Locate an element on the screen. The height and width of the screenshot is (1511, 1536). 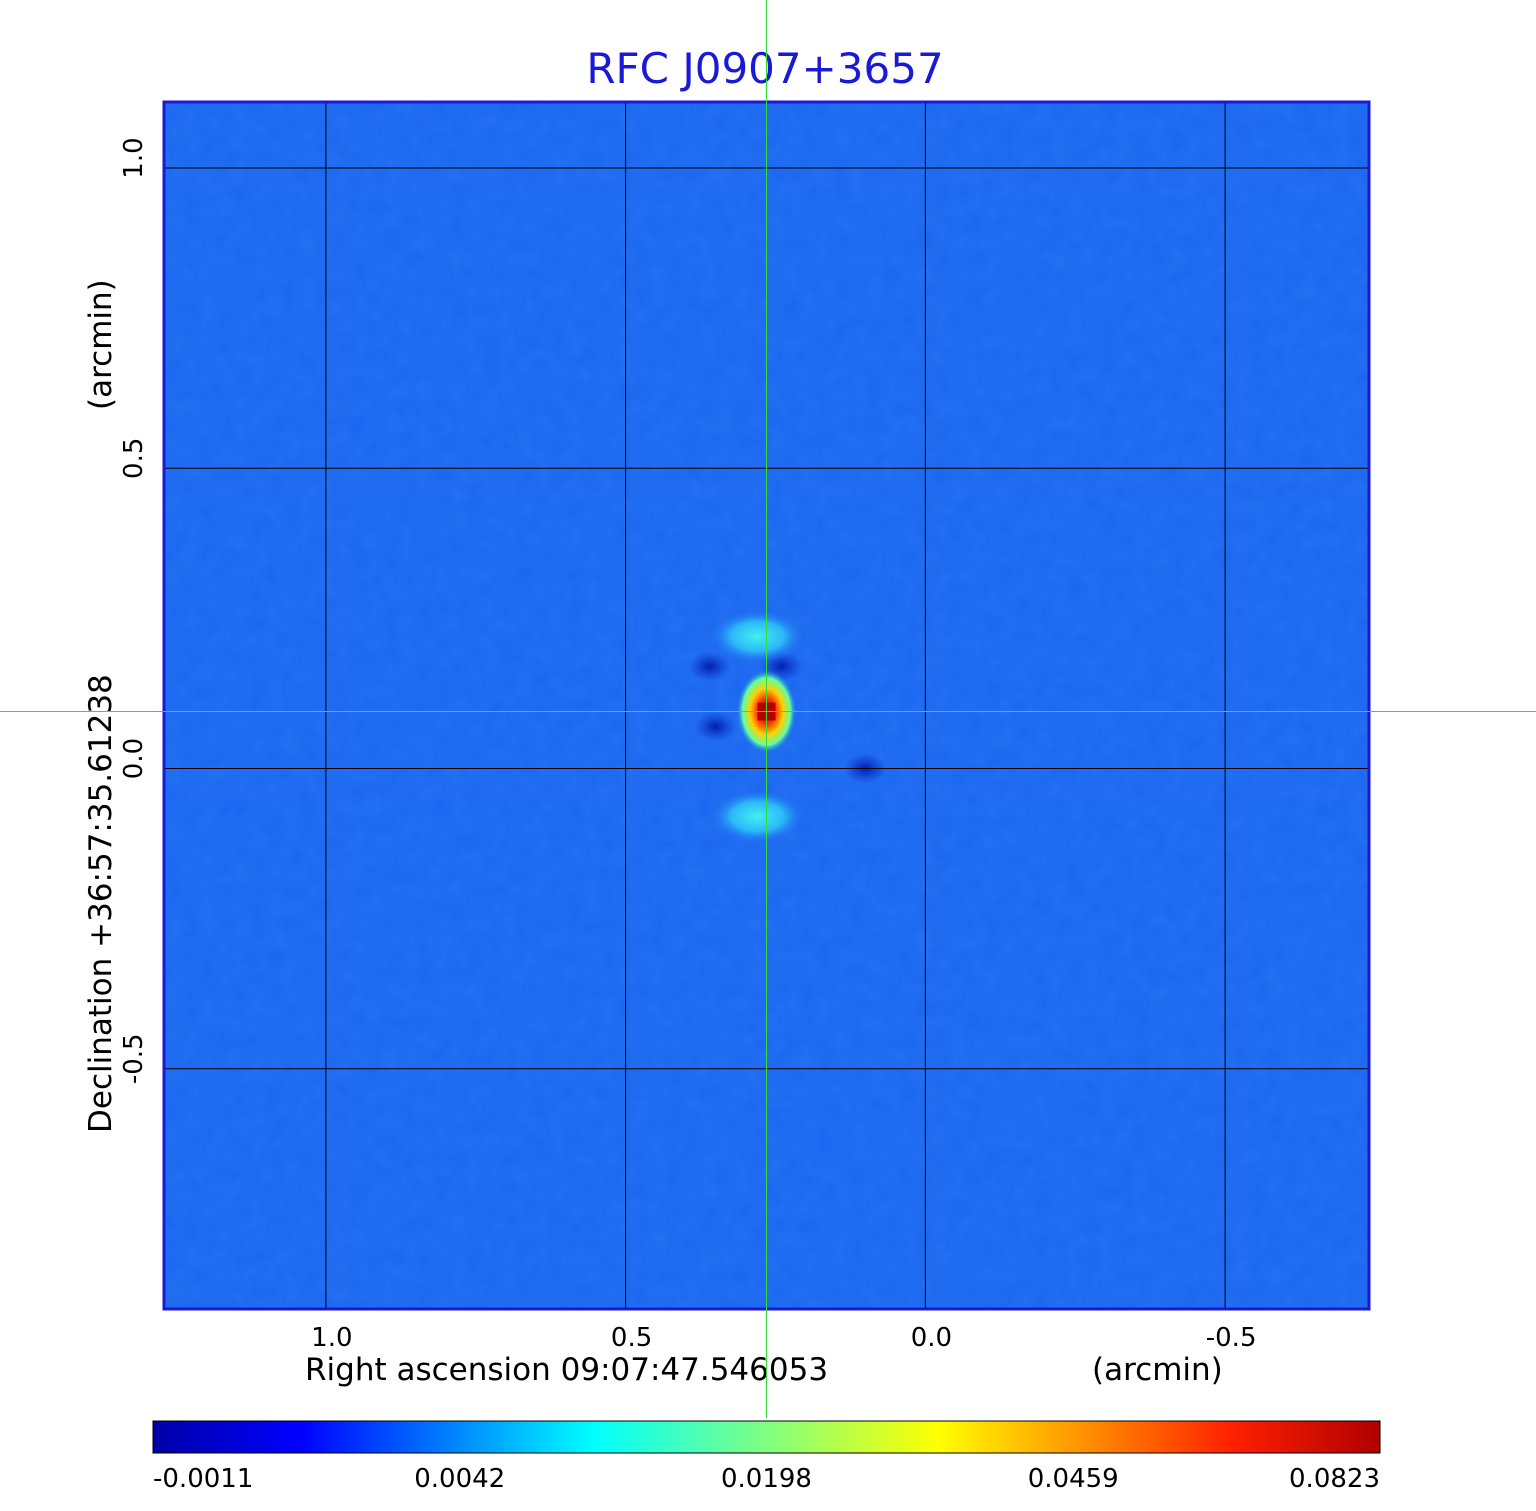
x-axis-label: Right ascension 09:07:47.546053 is located at coordinates (566, 1370).